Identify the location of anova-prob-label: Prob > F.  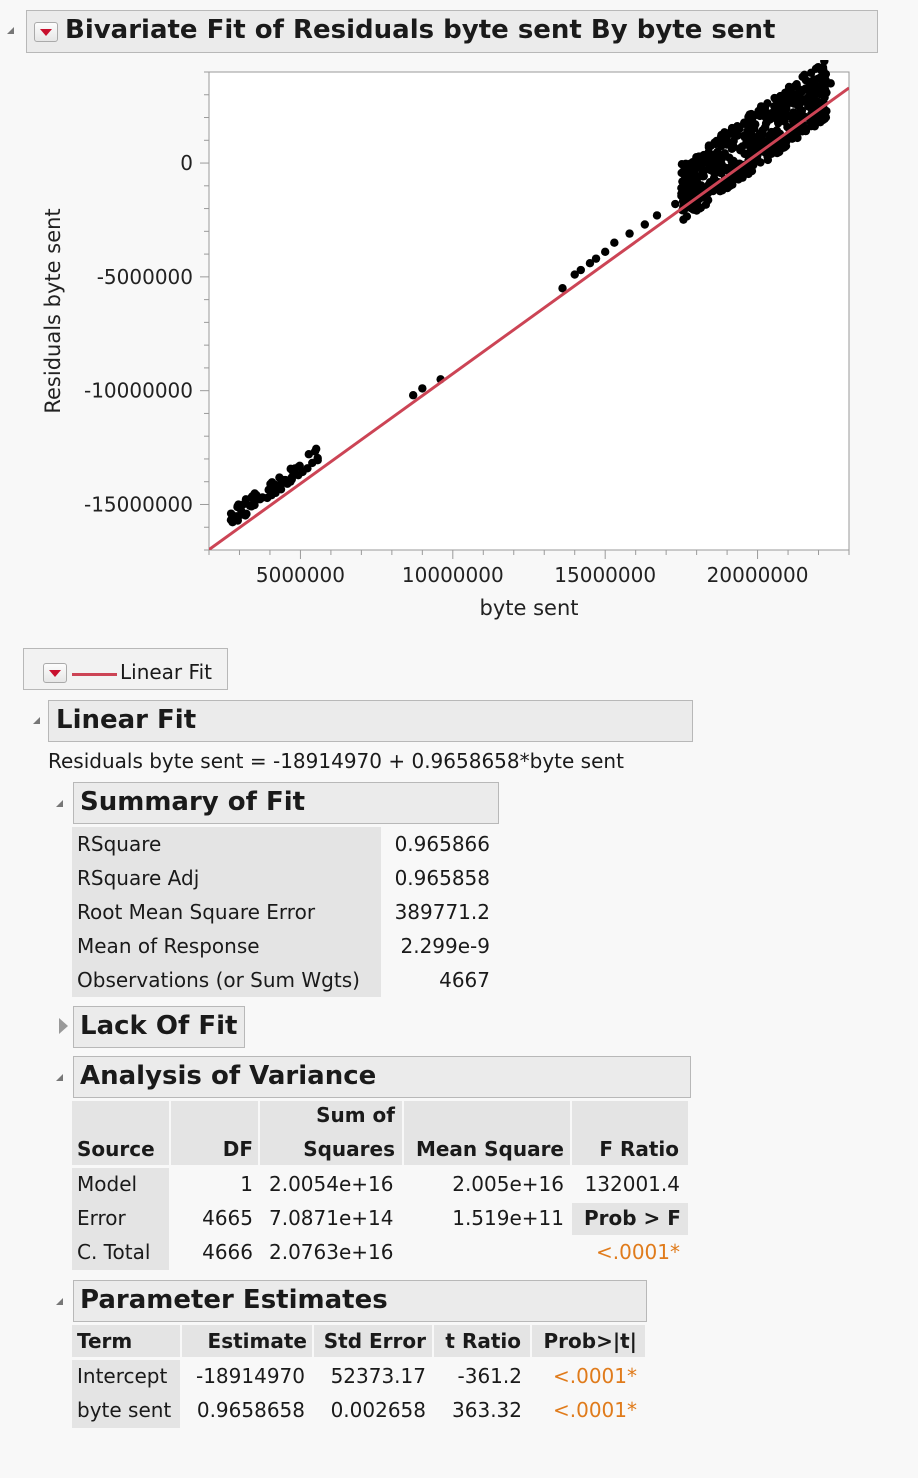
(632, 1218).